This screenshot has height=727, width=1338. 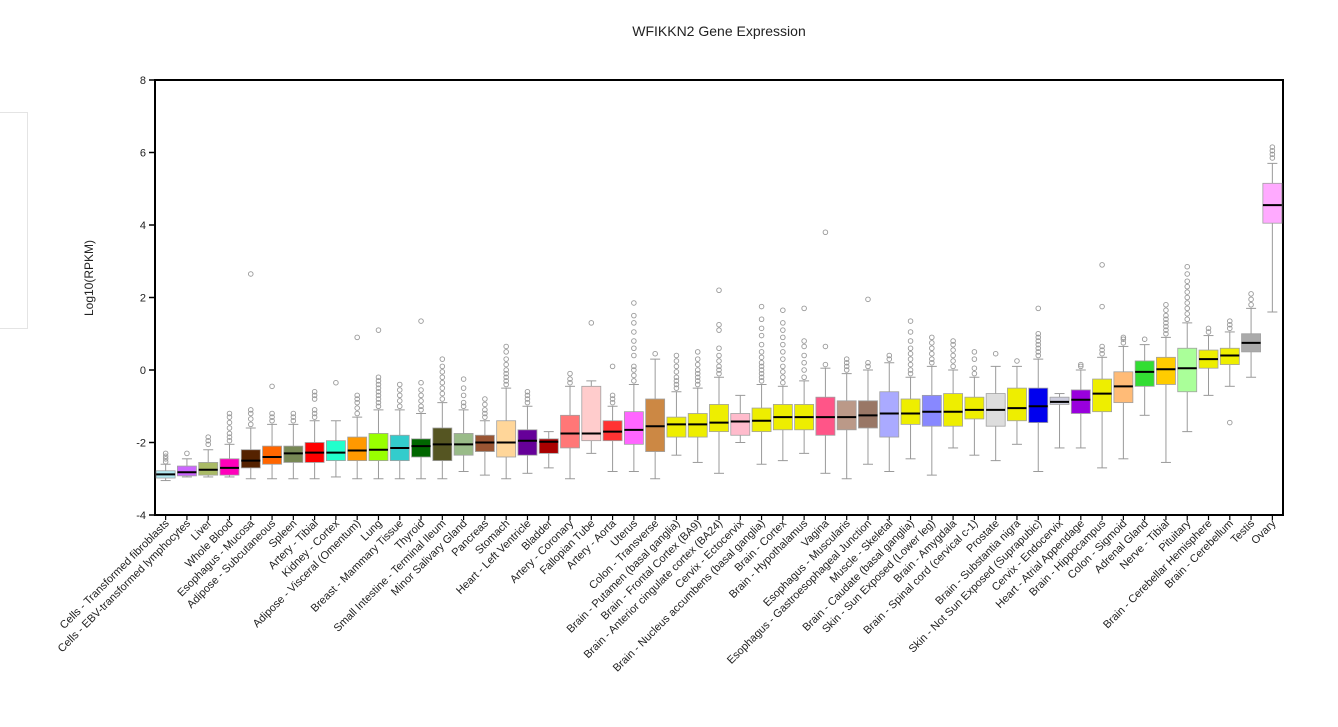 I want to click on box-series: Pituitary, so click(x=1177, y=408).